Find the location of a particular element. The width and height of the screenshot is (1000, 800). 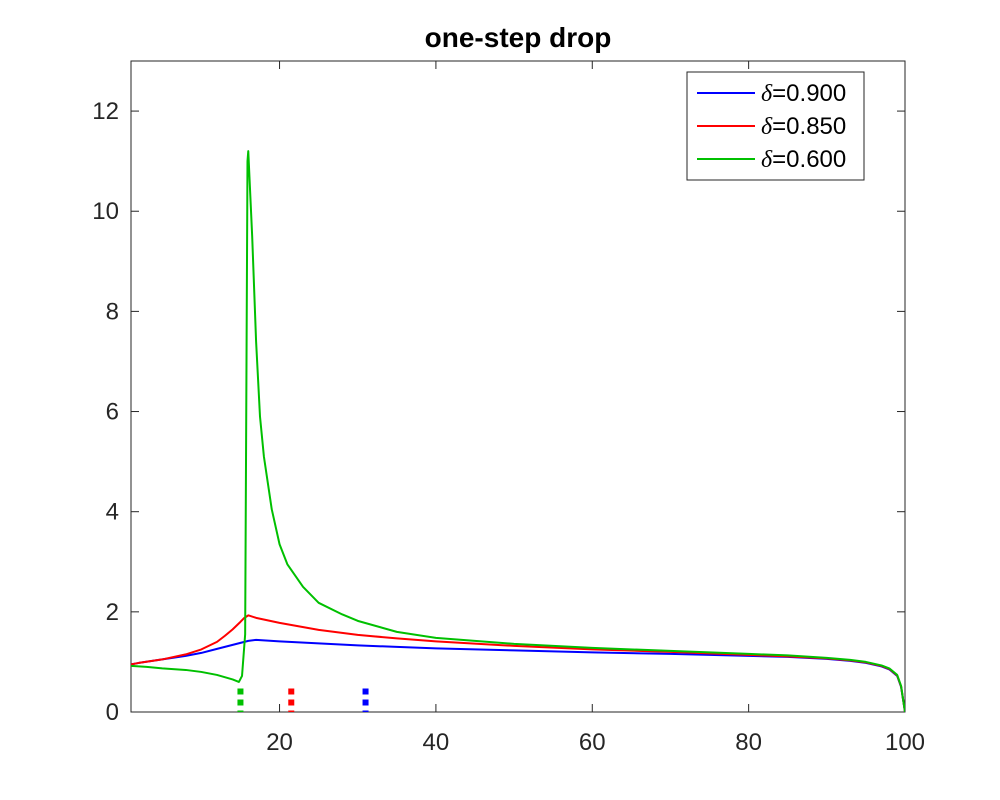

y-tick-label: 0 is located at coordinates (112, 712).